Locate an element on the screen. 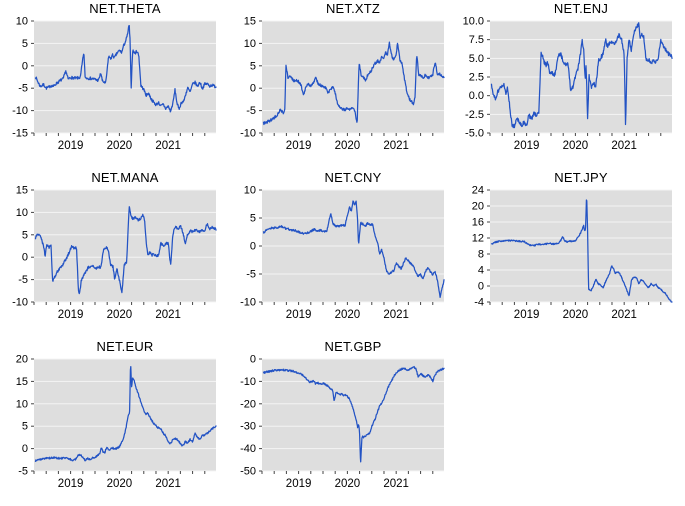  y-tick-labels: 10.0 7.5 5.0 2.5 0.0 -2.5 -5.0 is located at coordinates (473, 78).